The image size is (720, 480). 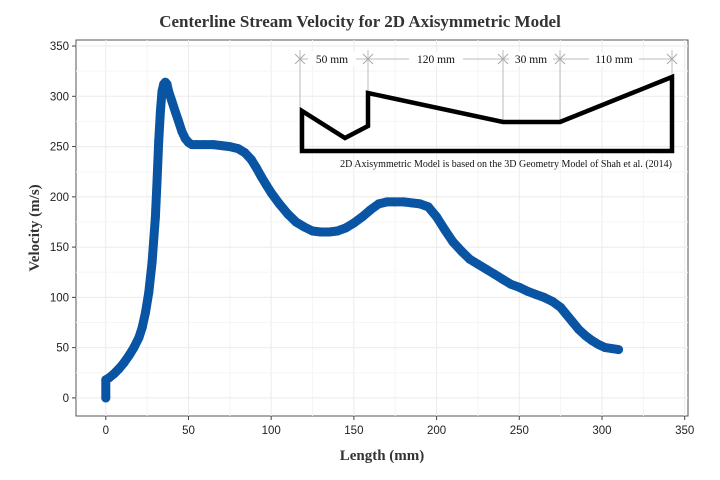 What do you see at coordinates (531, 60) in the screenshot?
I see `inset-label-30mm: 30 mm` at bounding box center [531, 60].